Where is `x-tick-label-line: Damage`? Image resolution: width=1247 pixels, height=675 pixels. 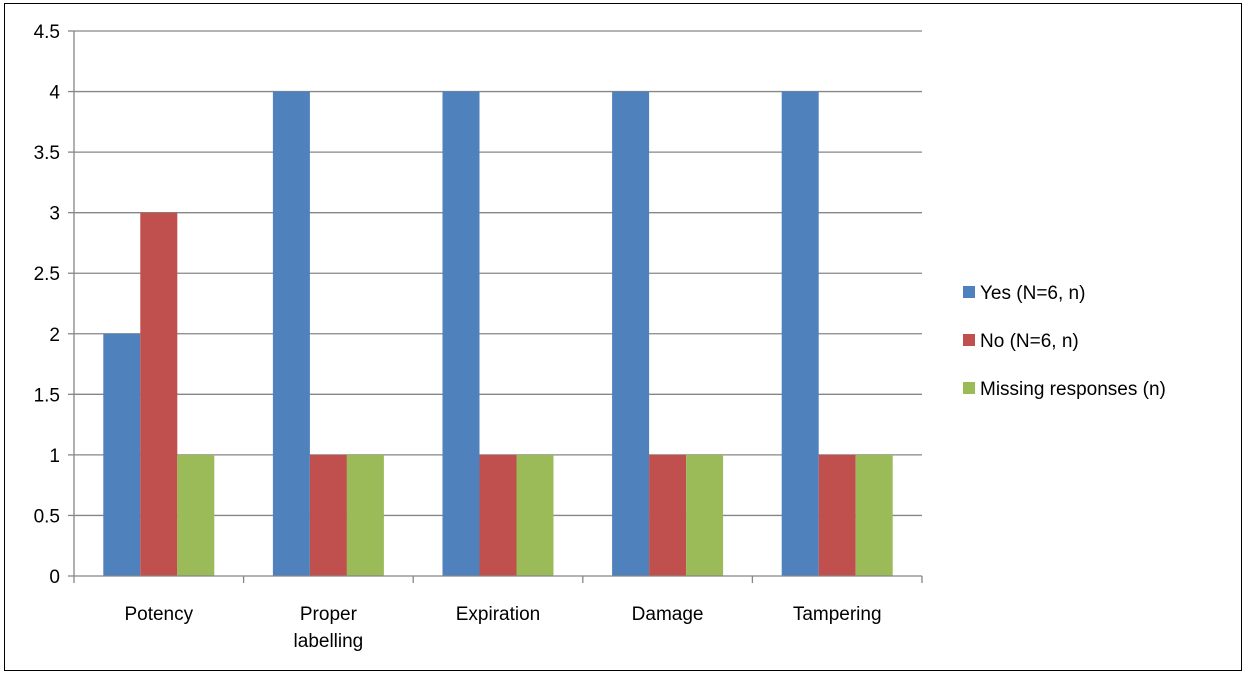 x-tick-label-line: Damage is located at coordinates (668, 614).